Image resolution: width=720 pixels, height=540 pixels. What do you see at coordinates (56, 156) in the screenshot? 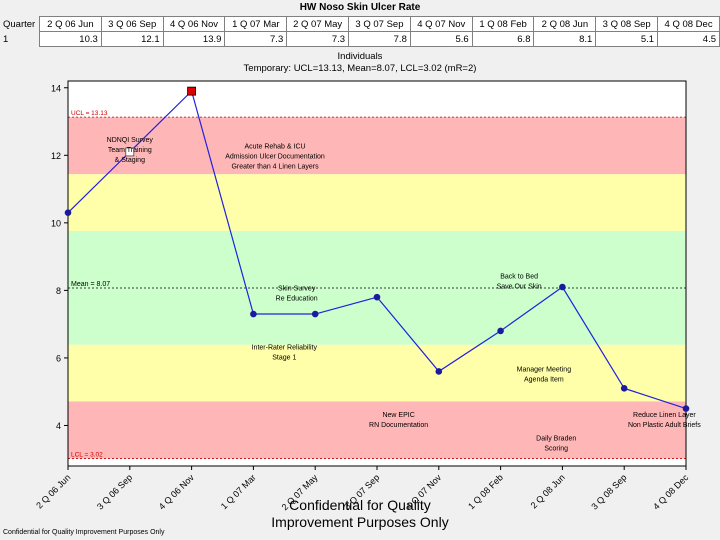
I see `y-tick-label: 12` at bounding box center [56, 156].